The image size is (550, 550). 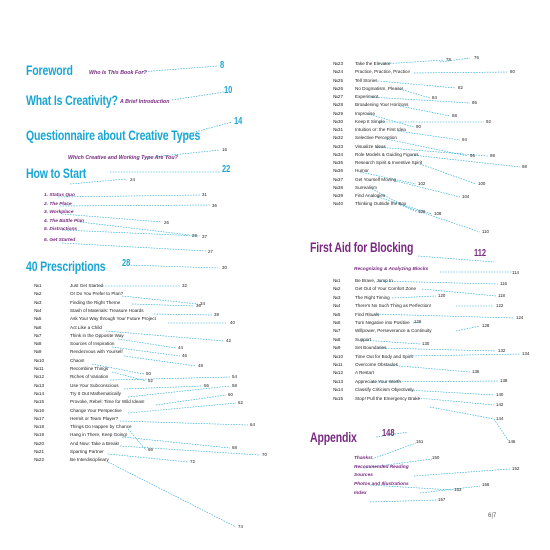 I want to click on prescription-label: Chaos!, so click(x=77, y=360).